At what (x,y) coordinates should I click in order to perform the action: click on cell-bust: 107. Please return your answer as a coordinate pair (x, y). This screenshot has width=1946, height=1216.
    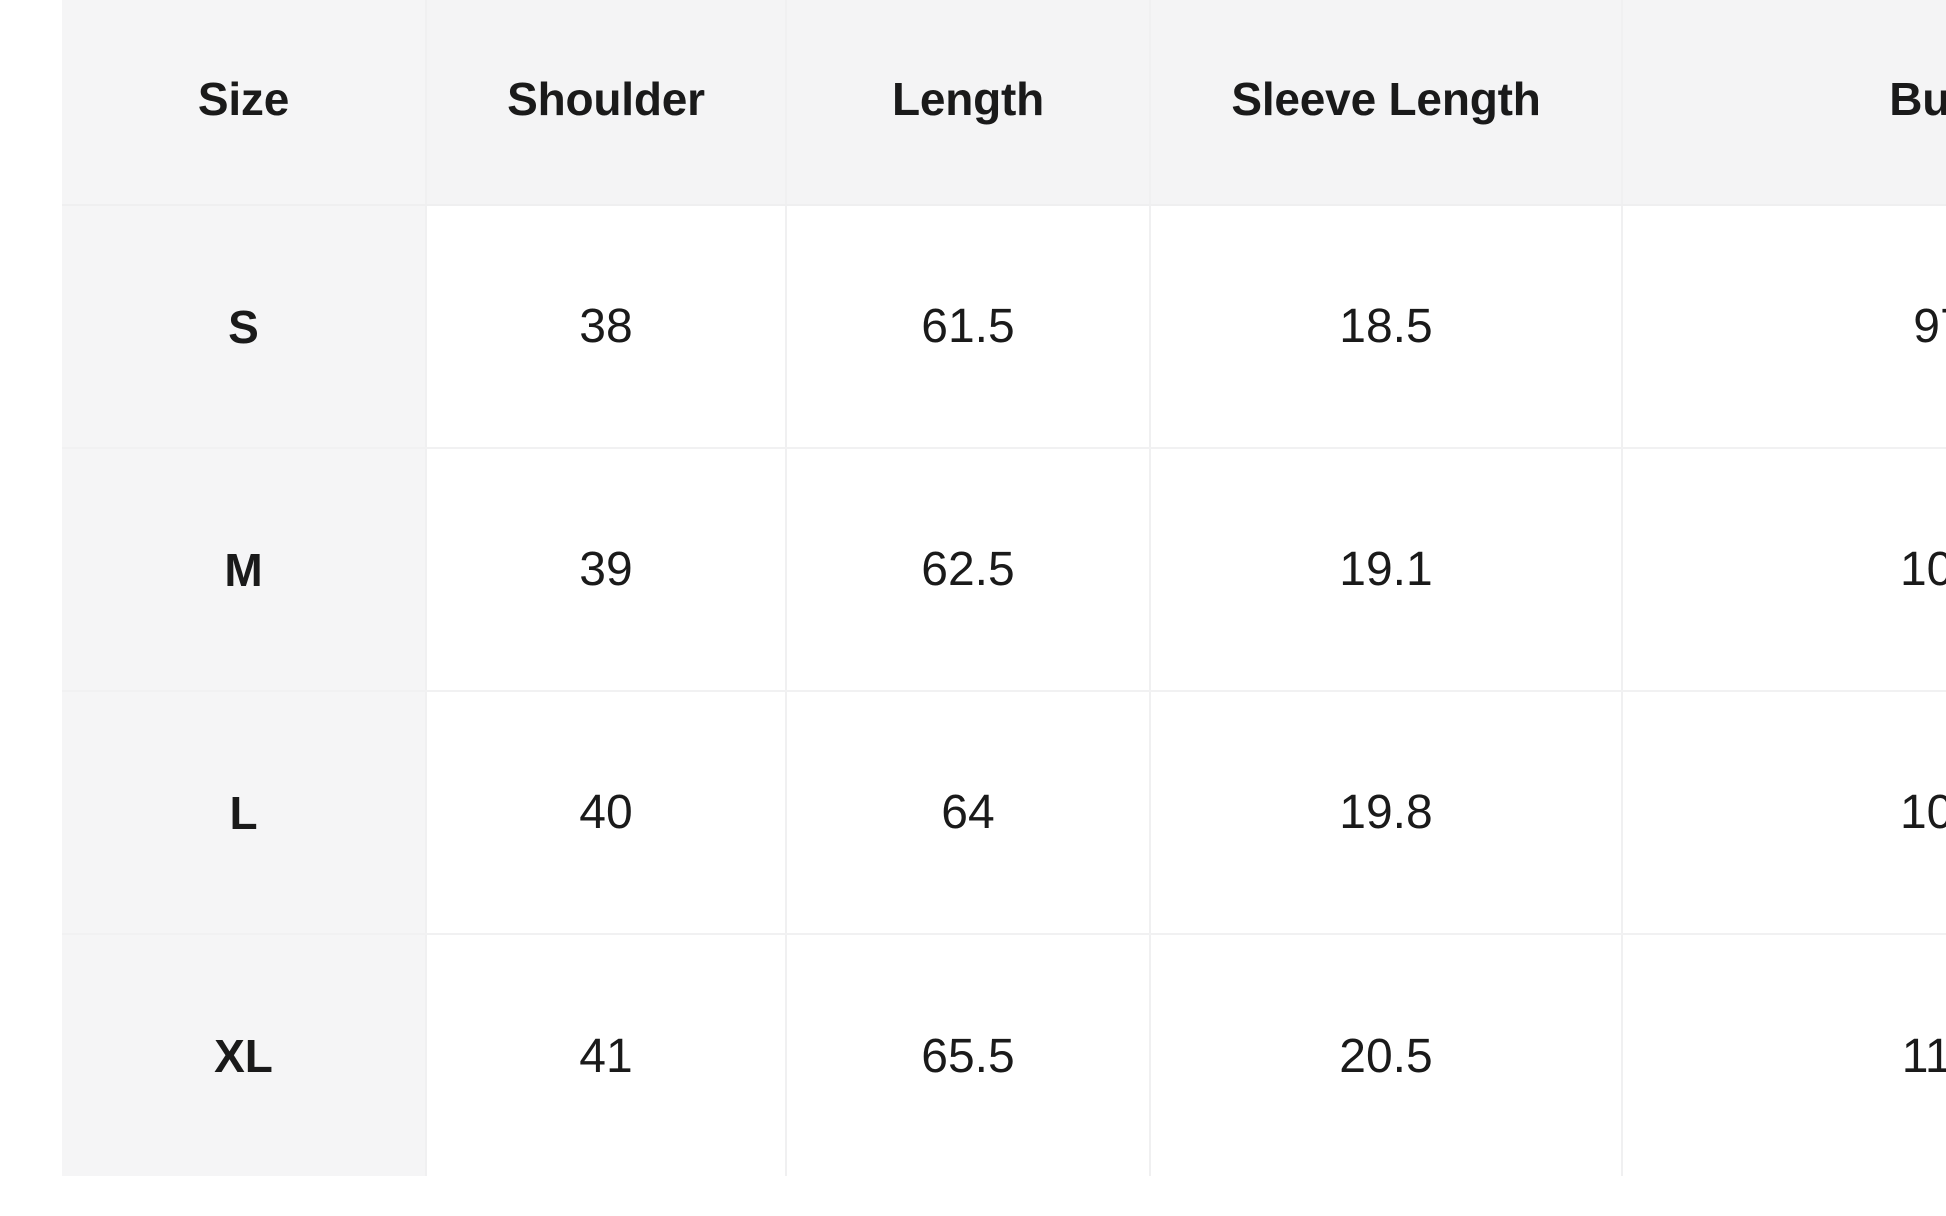
    Looking at the image, I should click on (1784, 813).